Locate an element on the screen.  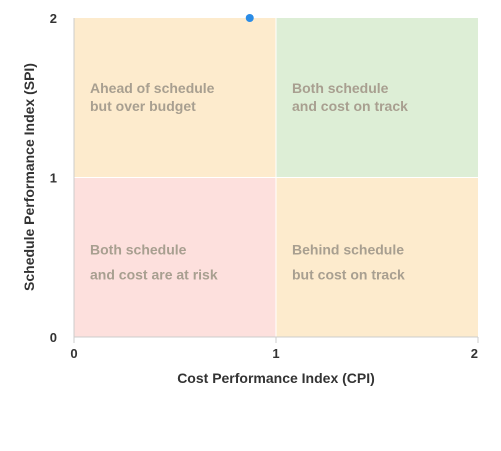
quadrant-top-right is located at coordinates (377, 98).